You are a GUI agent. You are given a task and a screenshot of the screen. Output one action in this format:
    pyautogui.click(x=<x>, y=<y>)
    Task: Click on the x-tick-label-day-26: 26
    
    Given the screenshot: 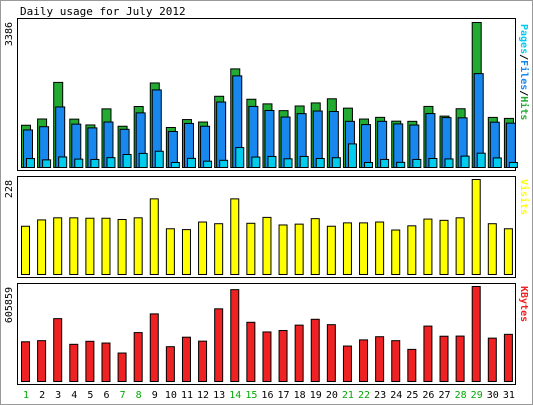 What is the action you would take?
    pyautogui.click(x=428, y=395)
    